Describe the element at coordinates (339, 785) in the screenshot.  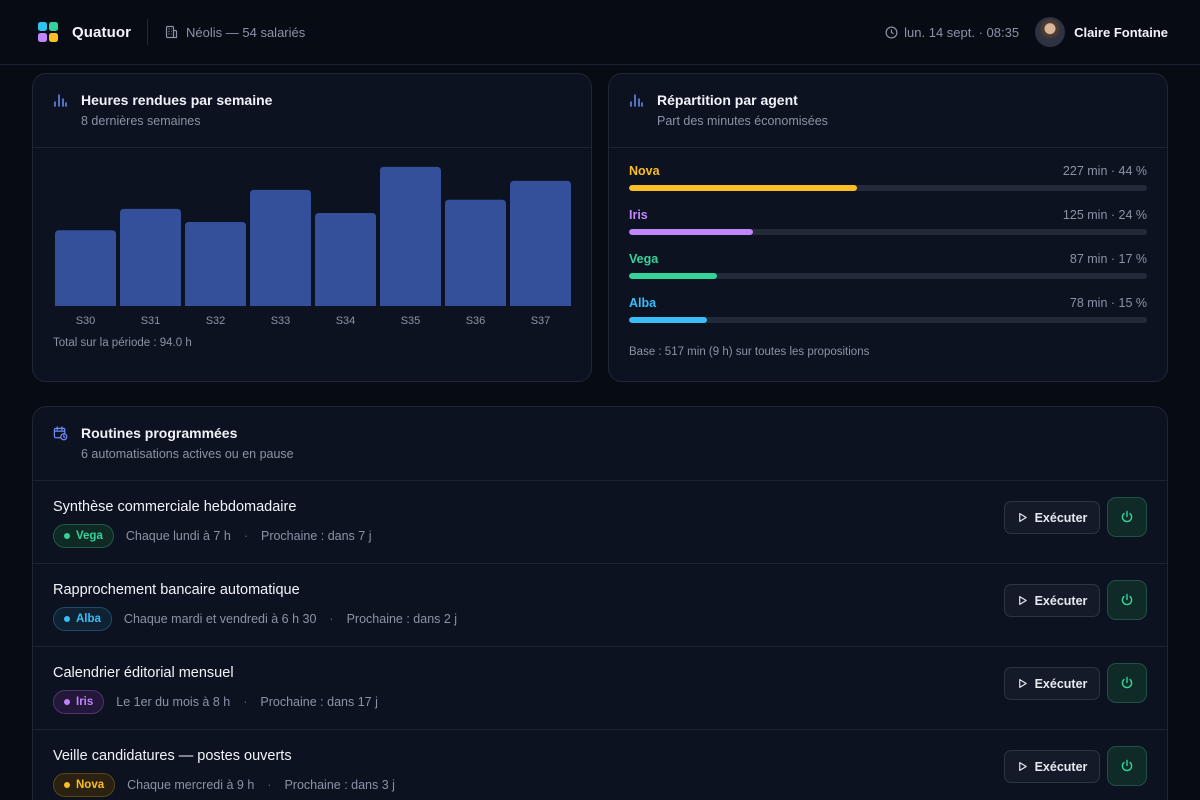
I see `routine-next-run: Prochaine : dans 3 j` at that location.